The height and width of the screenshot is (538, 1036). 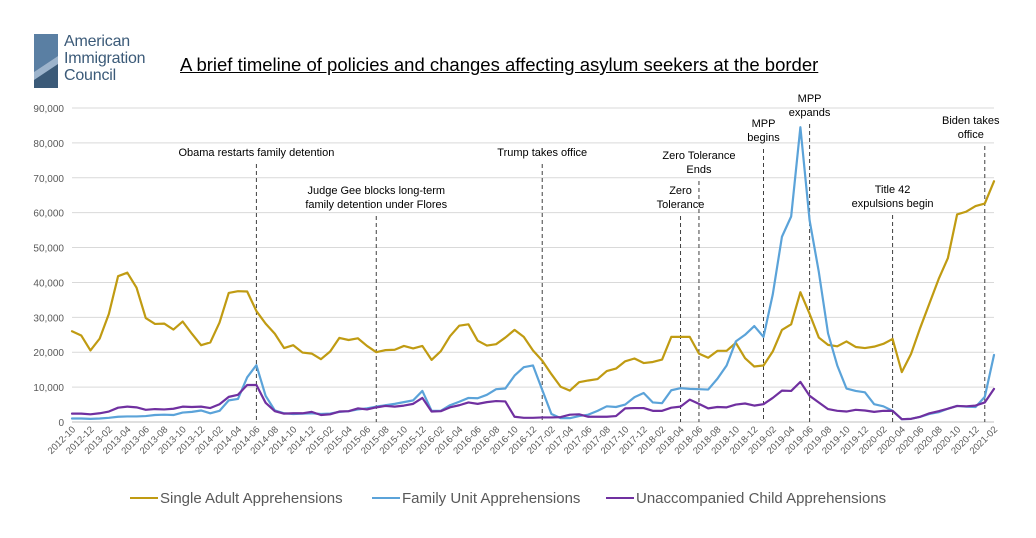 What do you see at coordinates (48, 249) in the screenshot?
I see `y-tick-label: 50,000` at bounding box center [48, 249].